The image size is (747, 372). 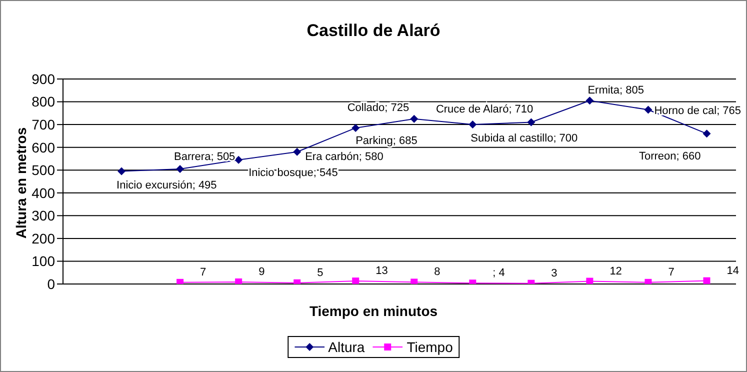 What do you see at coordinates (44, 170) in the screenshot?
I see `y-tick-label: 500` at bounding box center [44, 170].